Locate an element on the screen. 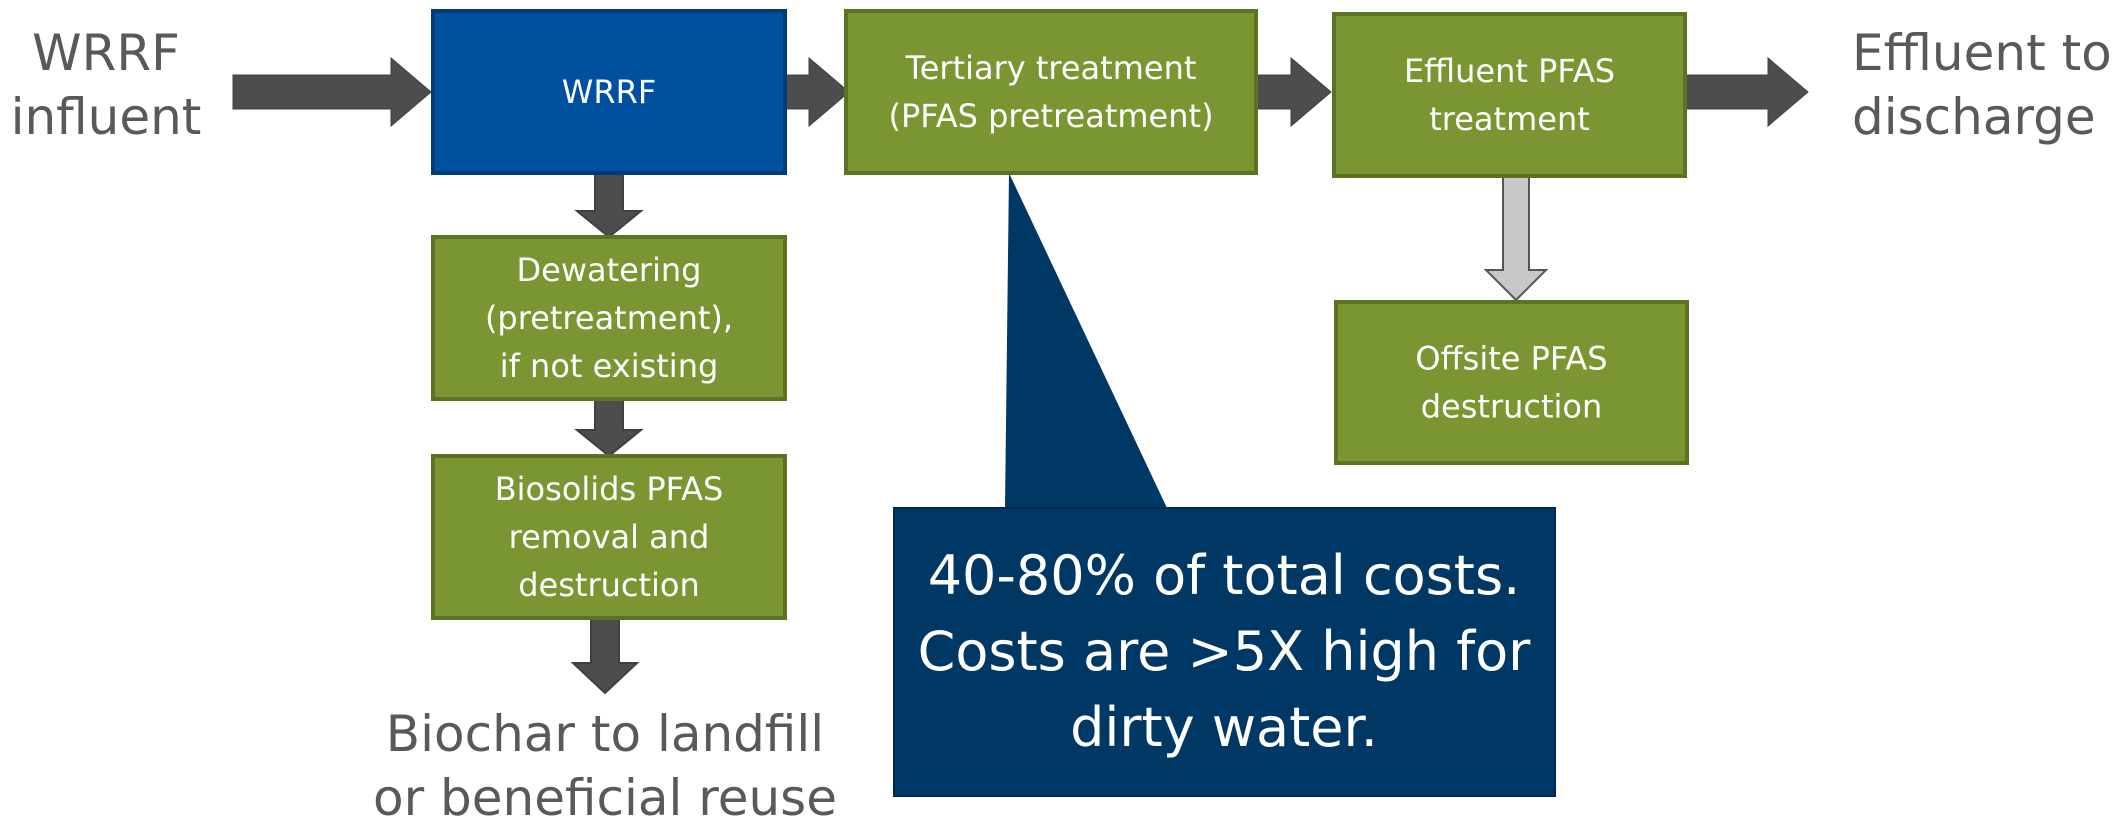  input-label: WRRF influent is located at coordinates (106, 85).